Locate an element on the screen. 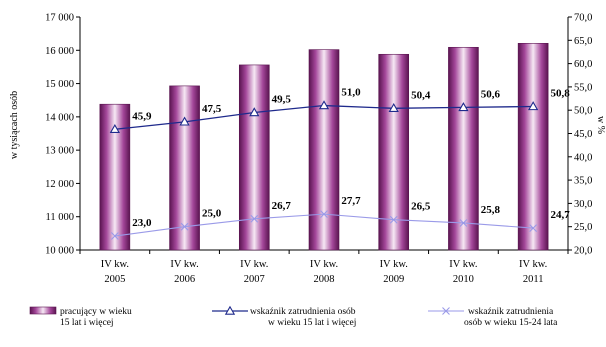  legend-marker-x is located at coordinates (446, 311).